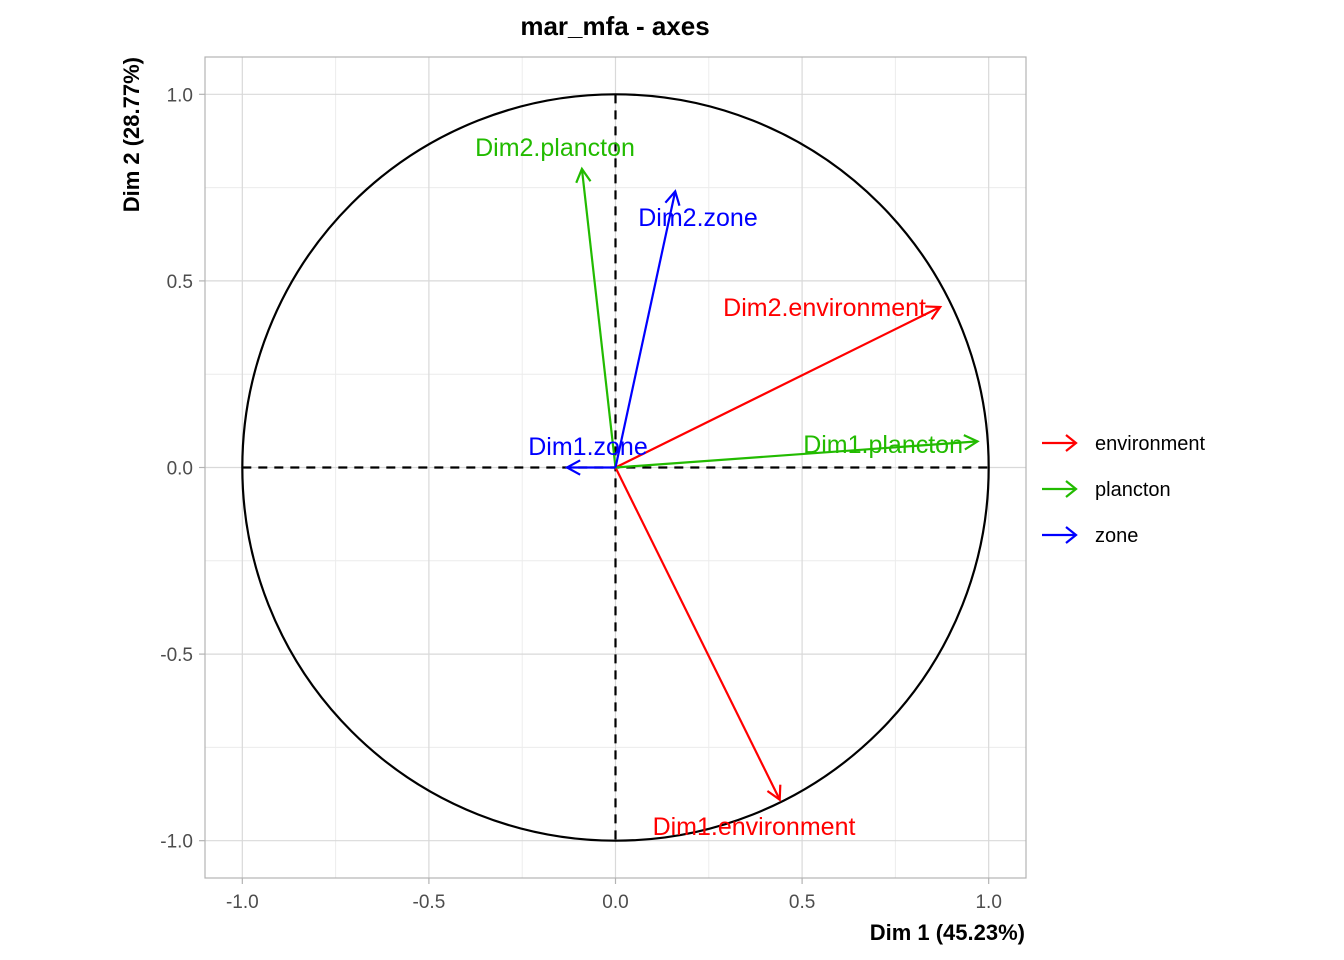  I want to click on x-axis-ticks: -1.0 -0.5 0.0 0.5 1.0, so click(614, 895).